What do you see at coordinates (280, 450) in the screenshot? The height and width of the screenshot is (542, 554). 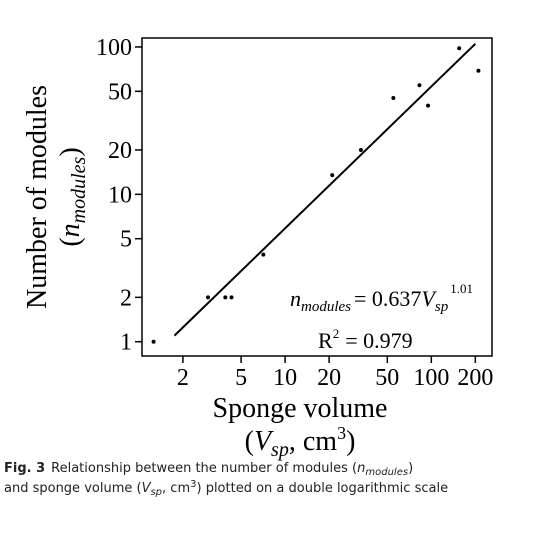 I see `x-sub: sp` at bounding box center [280, 450].